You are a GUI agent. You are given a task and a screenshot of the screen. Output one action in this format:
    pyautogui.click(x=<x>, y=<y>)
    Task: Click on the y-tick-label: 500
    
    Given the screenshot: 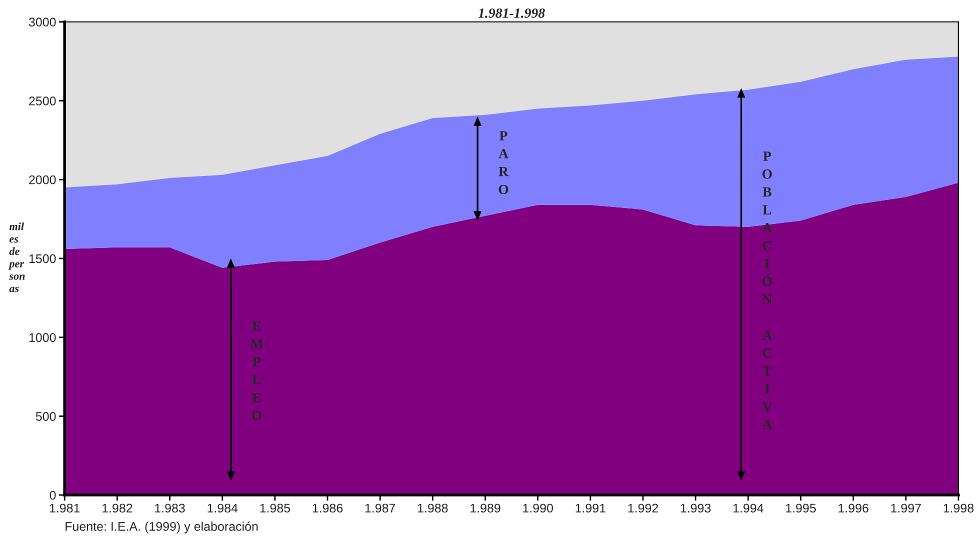 What is the action you would take?
    pyautogui.click(x=46, y=416)
    